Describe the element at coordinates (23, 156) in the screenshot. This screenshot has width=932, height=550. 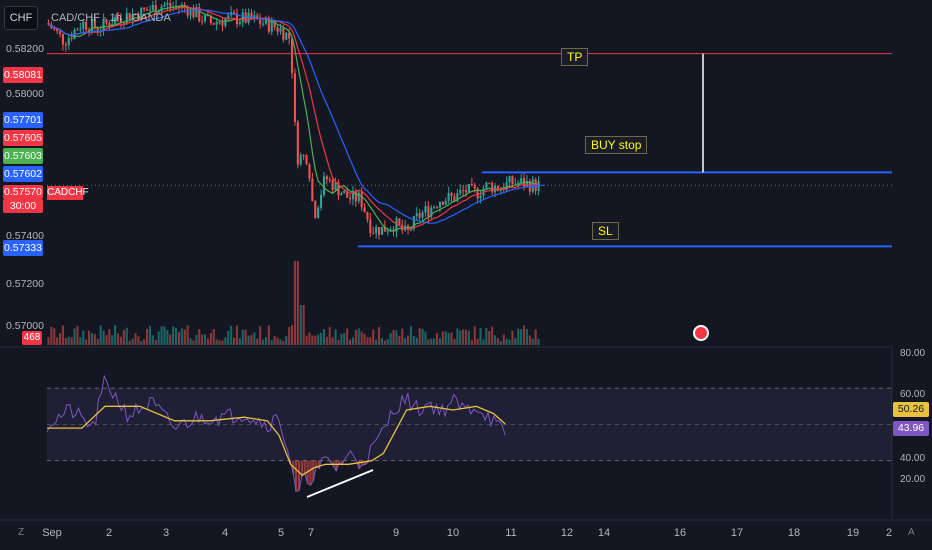
I see `price-badge: 0.57603` at that location.